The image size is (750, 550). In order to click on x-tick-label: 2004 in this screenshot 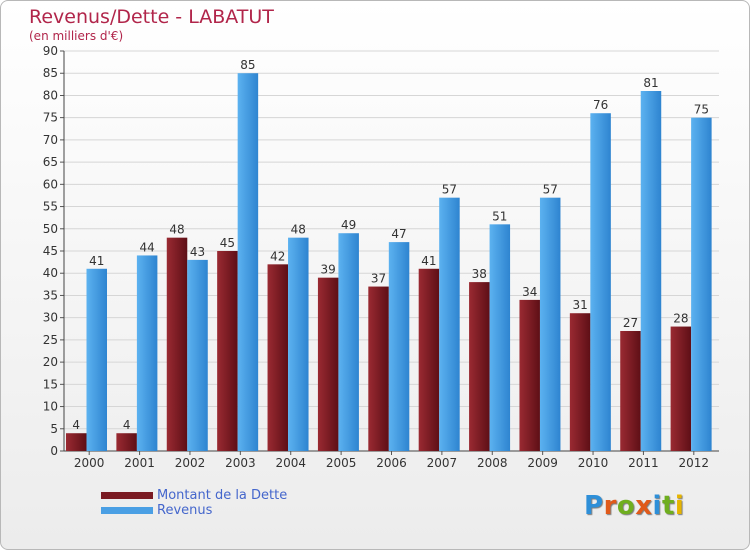, I will do `click(290, 463)`.